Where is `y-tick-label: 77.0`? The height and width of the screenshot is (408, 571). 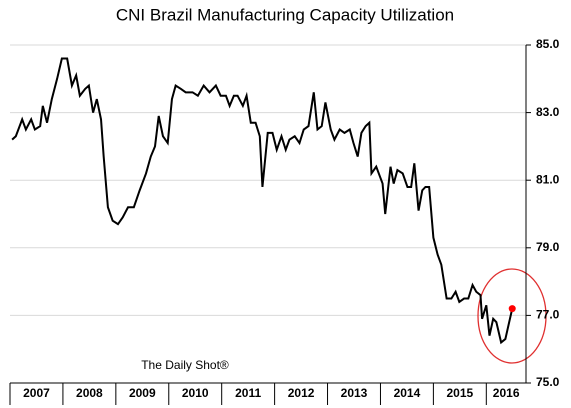 y-tick-label: 77.0 is located at coordinates (548, 315).